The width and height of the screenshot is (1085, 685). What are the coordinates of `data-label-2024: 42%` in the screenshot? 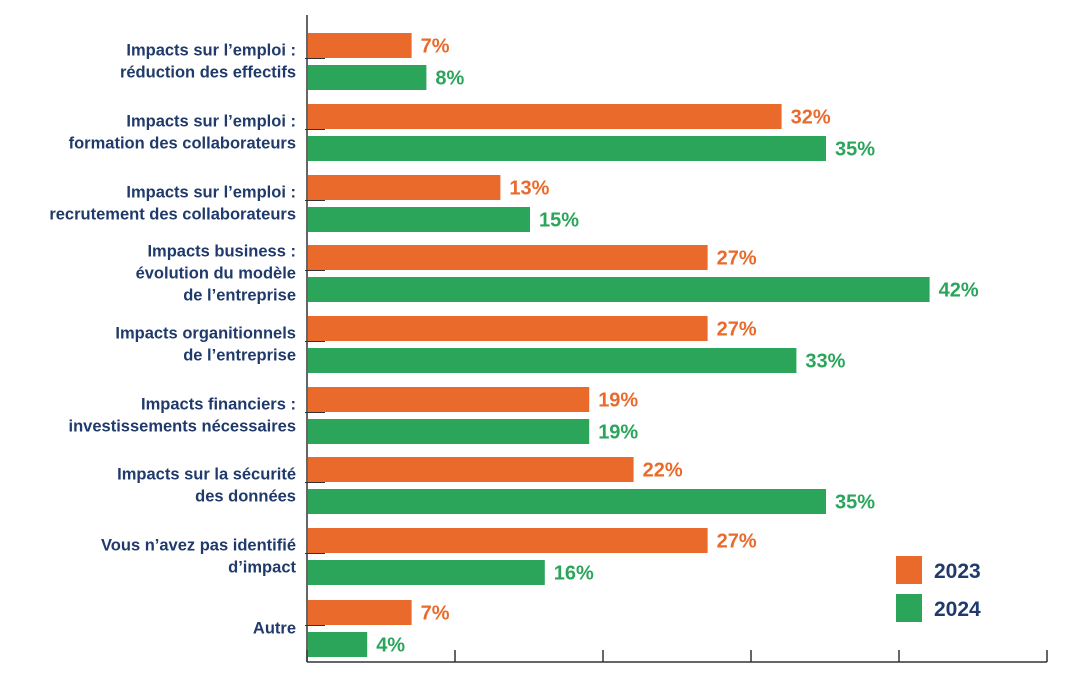 It's located at (959, 291).